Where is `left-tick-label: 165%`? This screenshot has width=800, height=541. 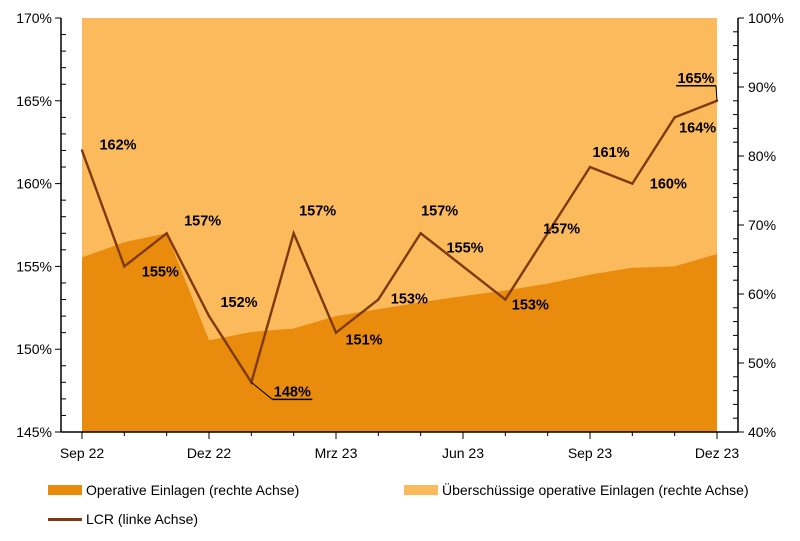 left-tick-label: 165% is located at coordinates (34, 101).